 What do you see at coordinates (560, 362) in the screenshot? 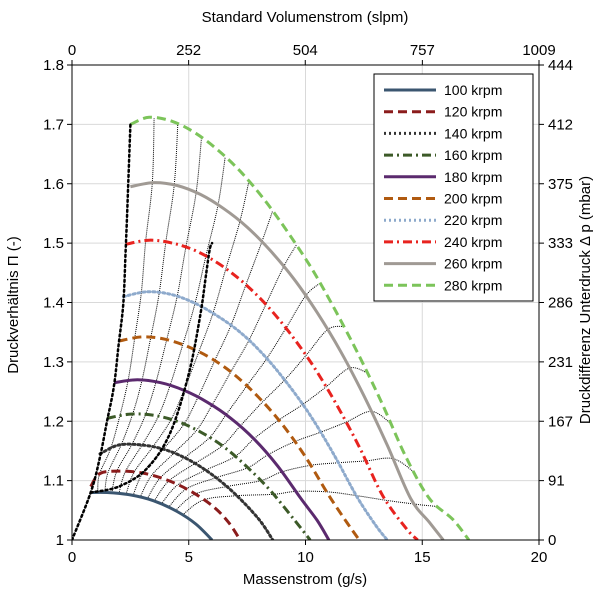
I see `y2-tick-label: 231` at bounding box center [560, 362].